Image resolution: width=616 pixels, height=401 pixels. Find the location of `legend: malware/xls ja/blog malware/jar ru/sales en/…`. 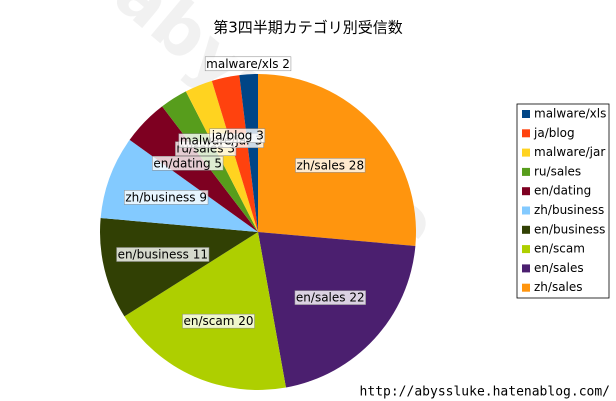

legend: malware/xls ja/blog malware/jar ru/sales en/… is located at coordinates (564, 200).